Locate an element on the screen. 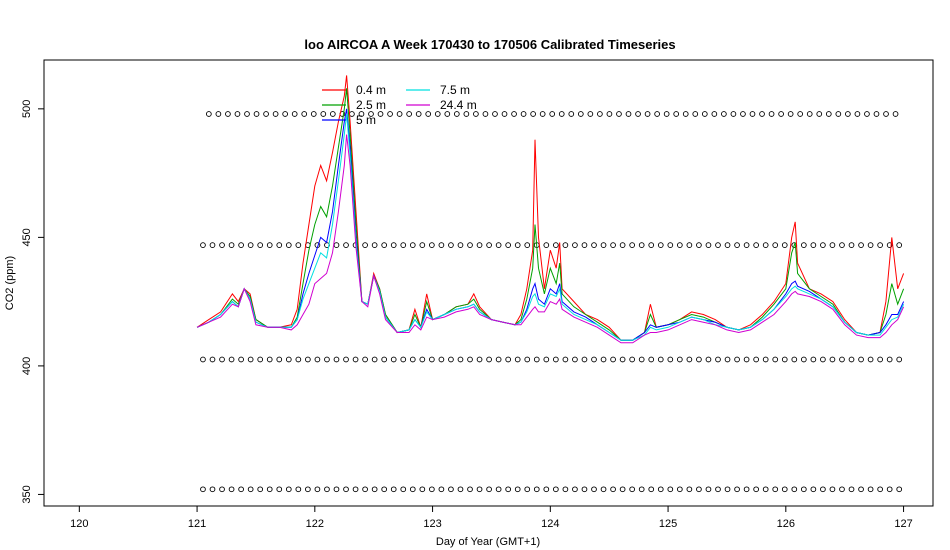 This screenshot has height=550, width=950. y-tick-label: 500 is located at coordinates (27, 109).